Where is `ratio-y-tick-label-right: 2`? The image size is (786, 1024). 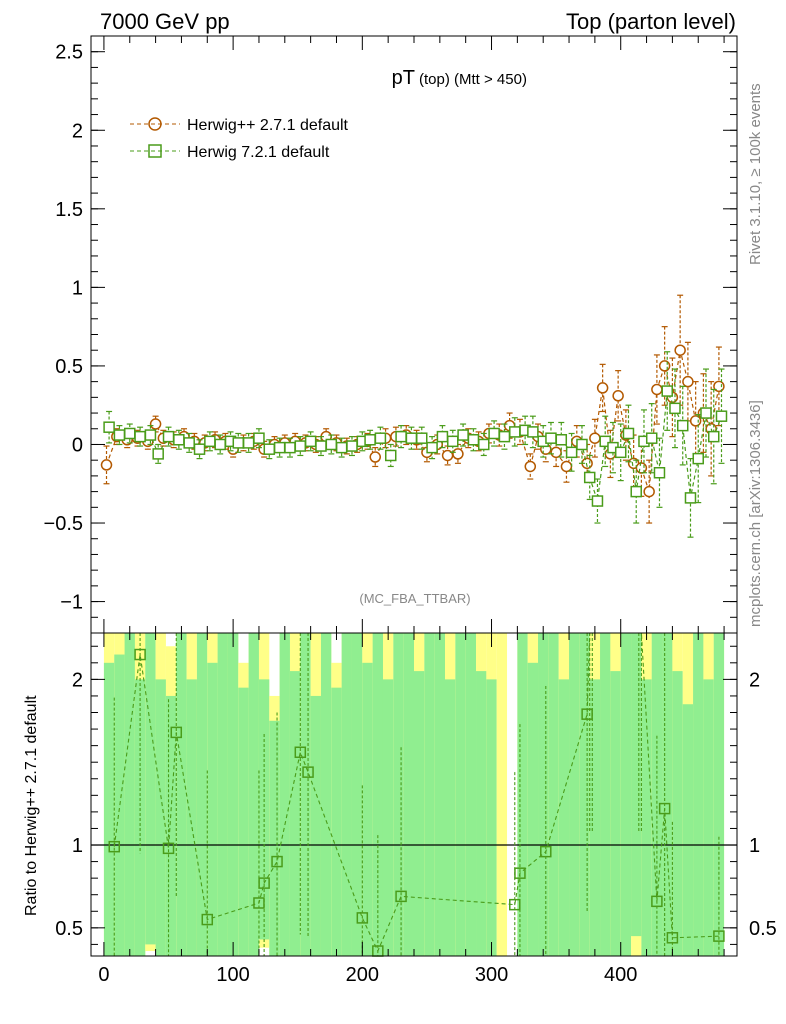 ratio-y-tick-label-right: 2 is located at coordinates (754, 680).